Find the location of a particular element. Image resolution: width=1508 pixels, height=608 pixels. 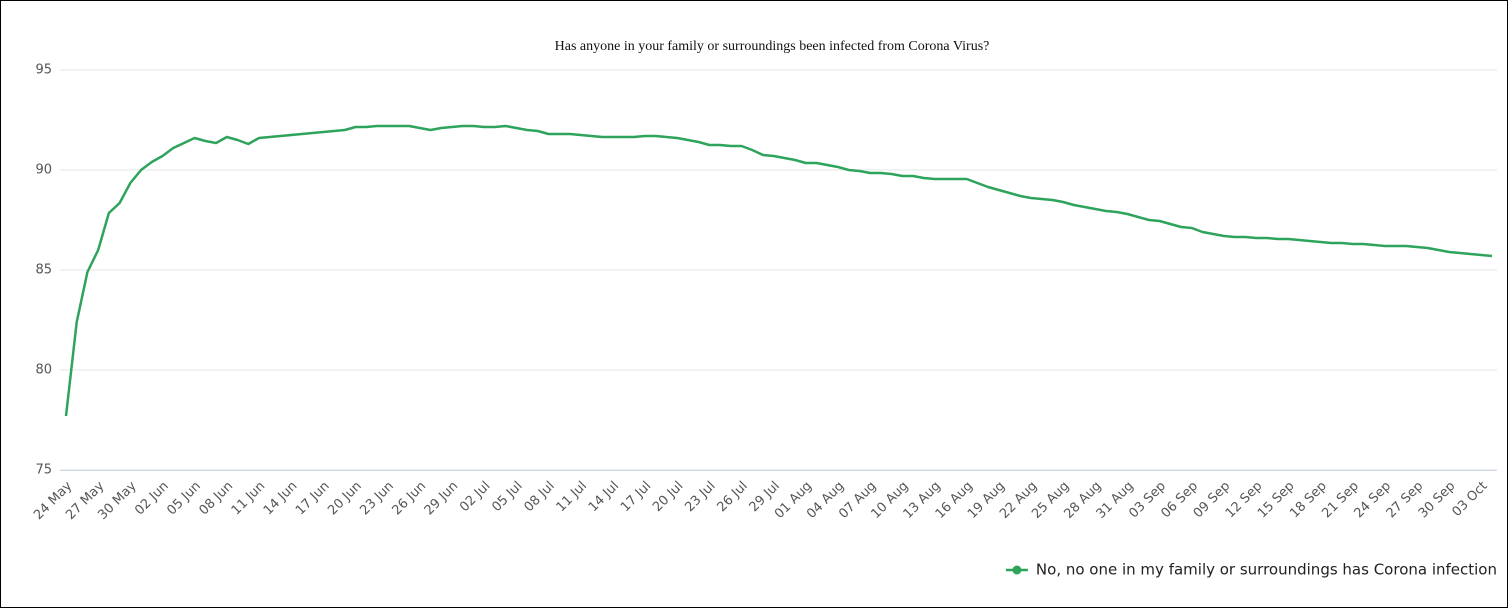

y-tick-label: 85 is located at coordinates (43, 270).